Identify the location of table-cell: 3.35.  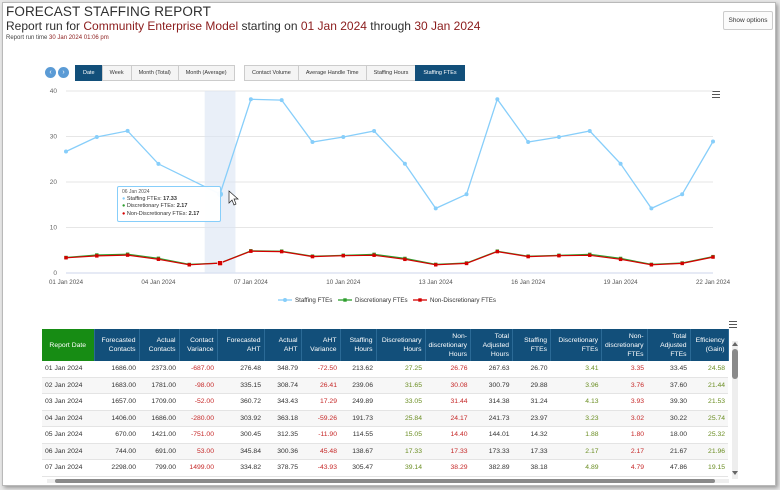
(624, 369).